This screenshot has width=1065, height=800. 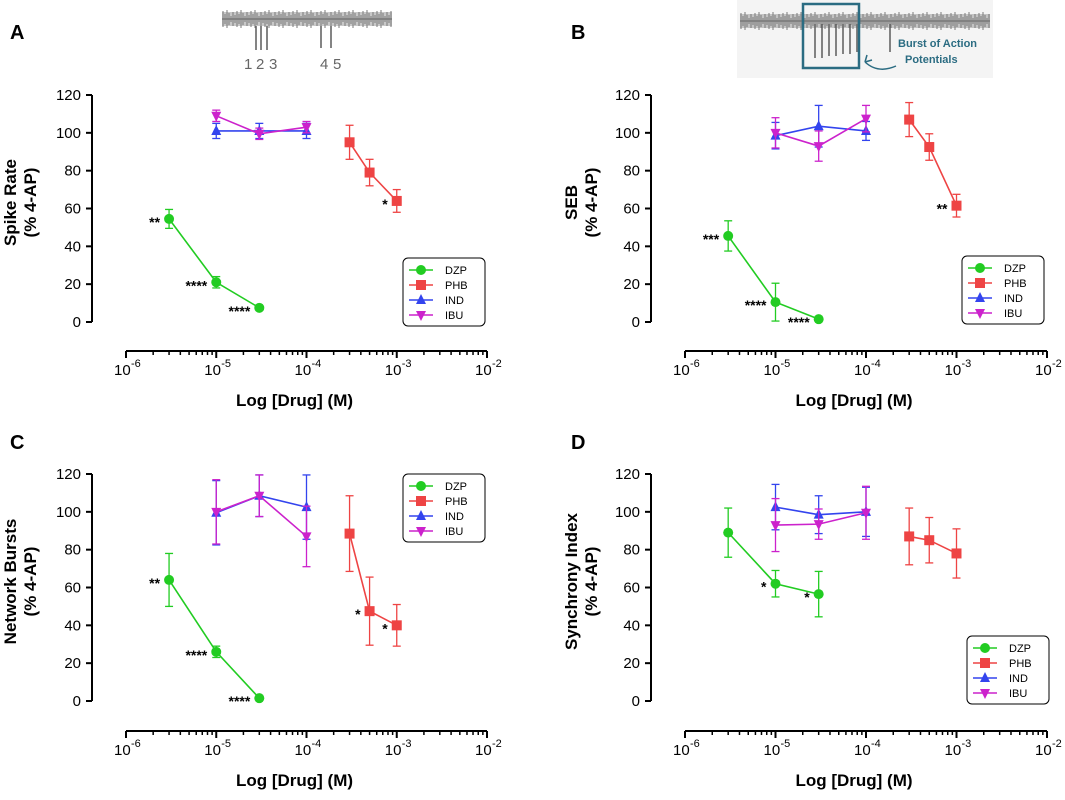 I want to click on x-tick-exponent: -2, so click(x=497, y=364).